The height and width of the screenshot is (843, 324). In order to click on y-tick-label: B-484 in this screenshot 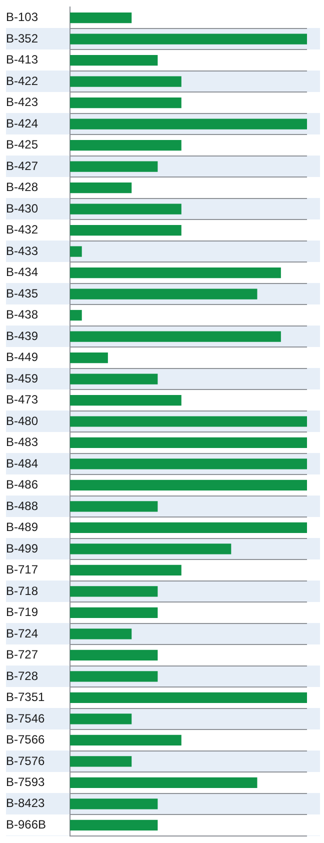, I will do `click(22, 463)`.